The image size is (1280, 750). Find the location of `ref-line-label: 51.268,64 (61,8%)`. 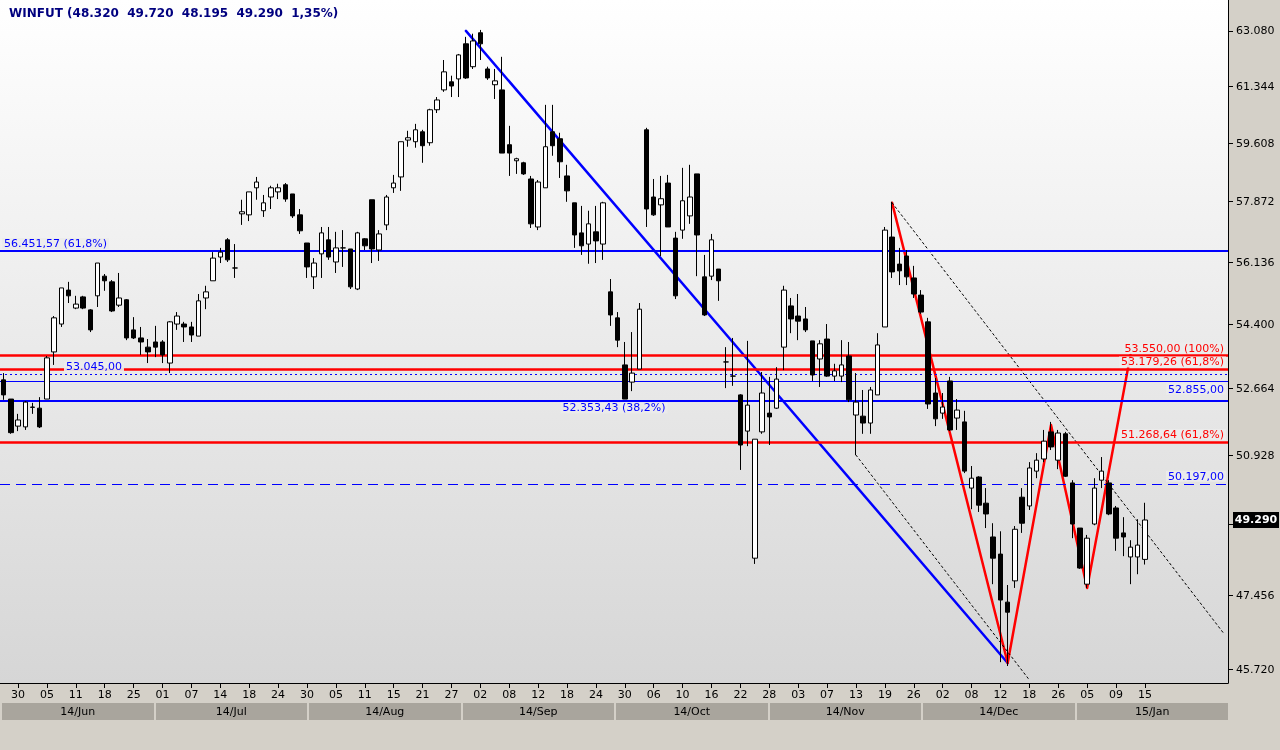

ref-line-label: 51.268,64 (61,8%) is located at coordinates (1172, 434).